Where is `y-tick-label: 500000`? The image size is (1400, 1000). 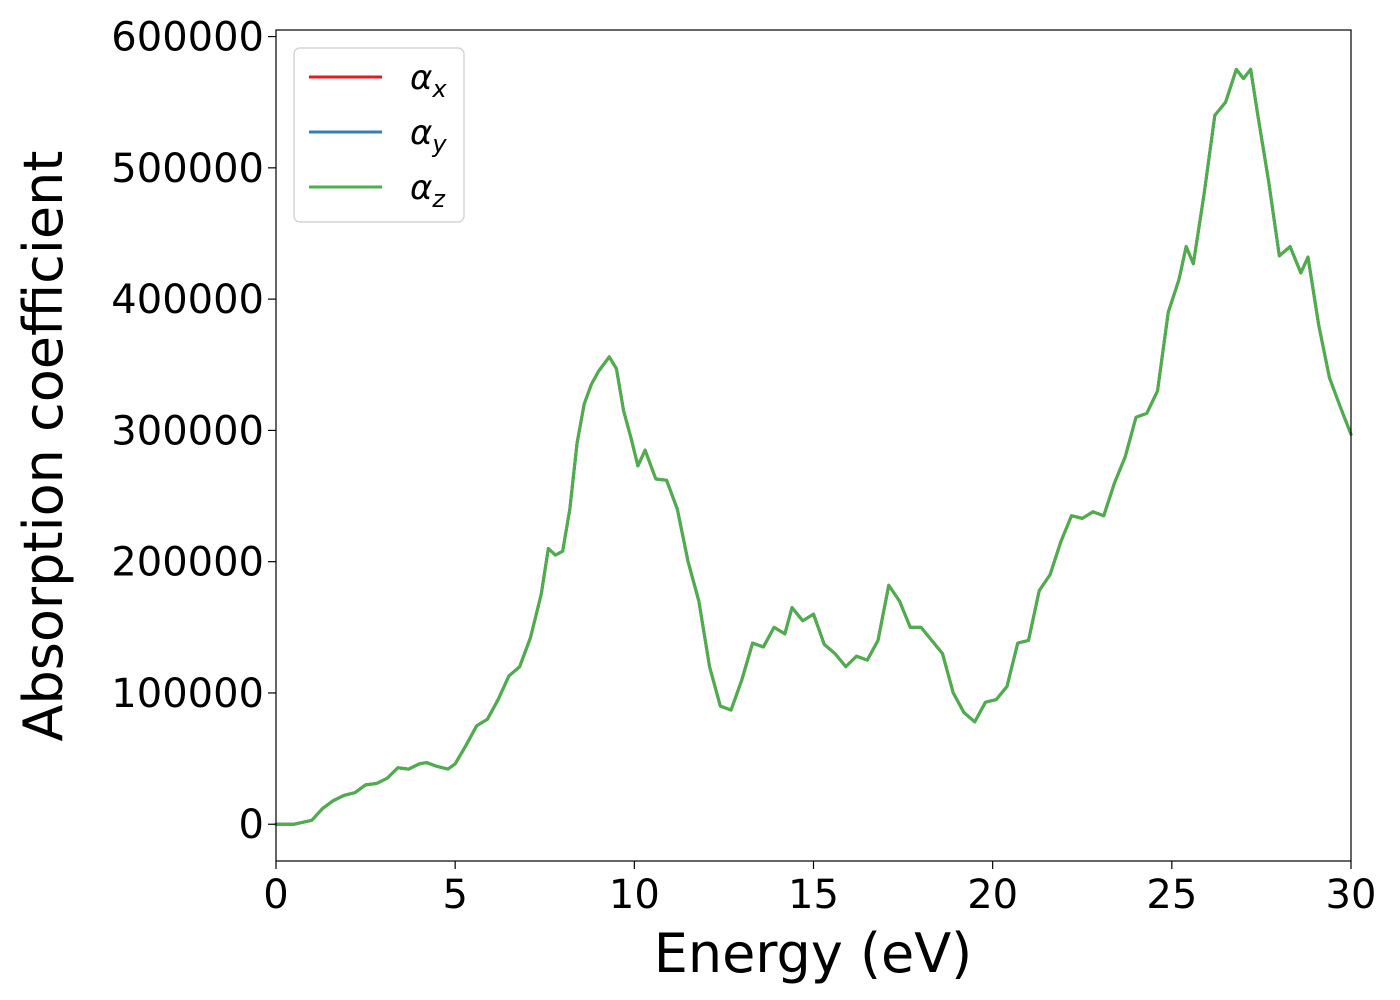 y-tick-label: 500000 is located at coordinates (187, 169).